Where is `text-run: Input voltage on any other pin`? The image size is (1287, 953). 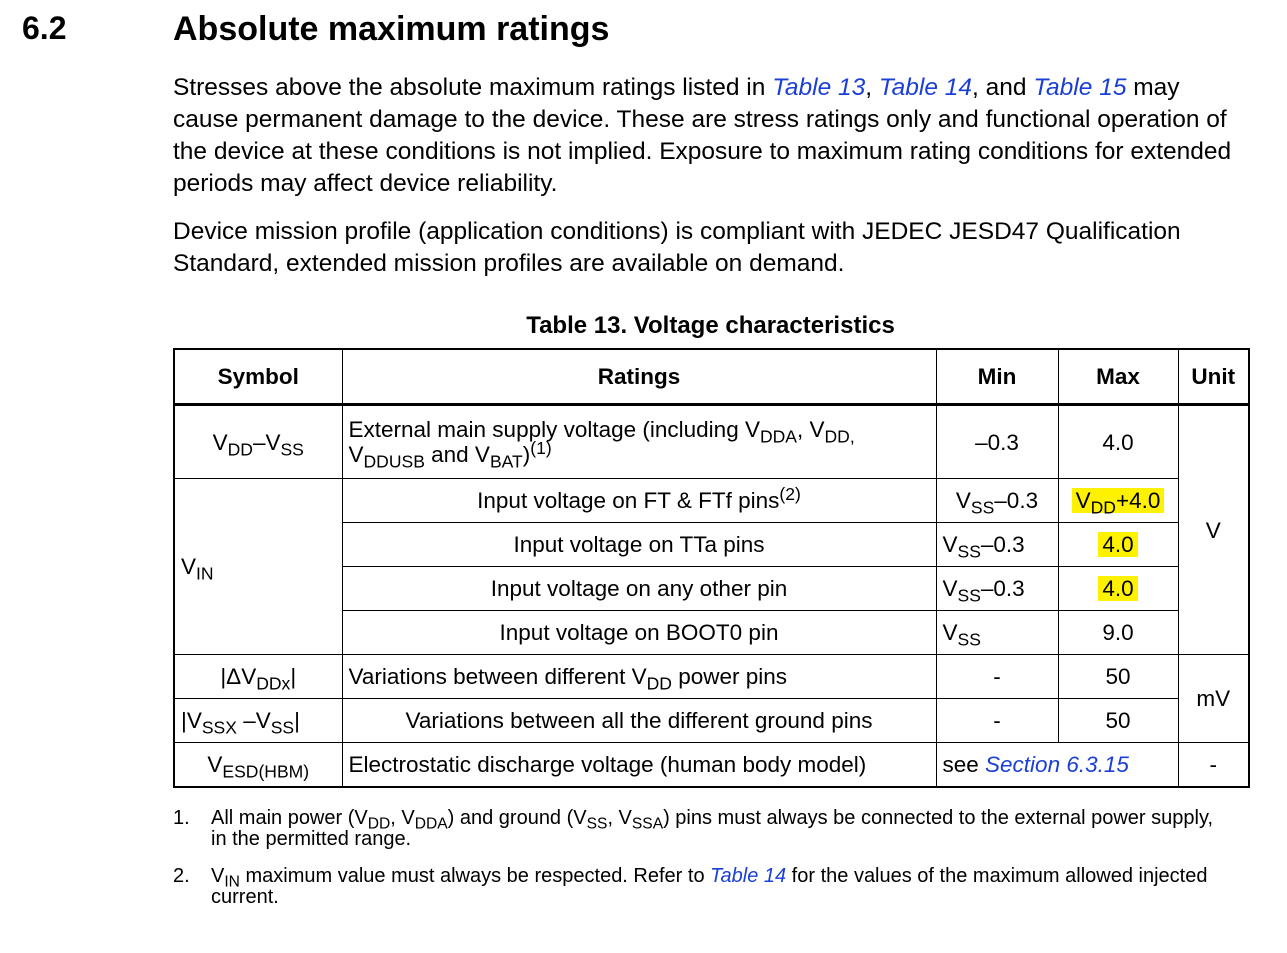
text-run: Input voltage on any other pin is located at coordinates (639, 588).